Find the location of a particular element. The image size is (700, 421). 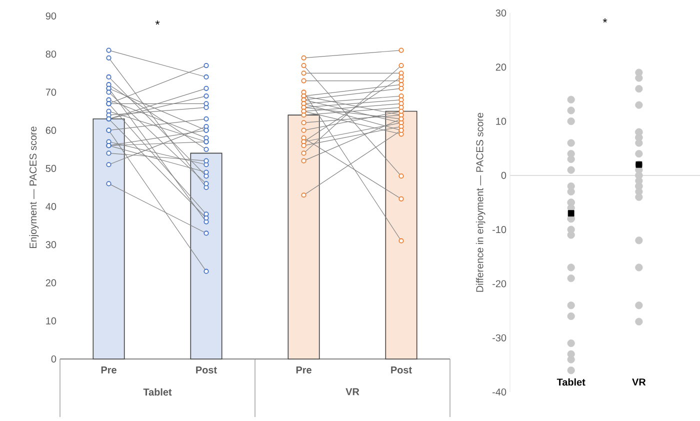

y-tick-label: -10 is located at coordinates (499, 230).